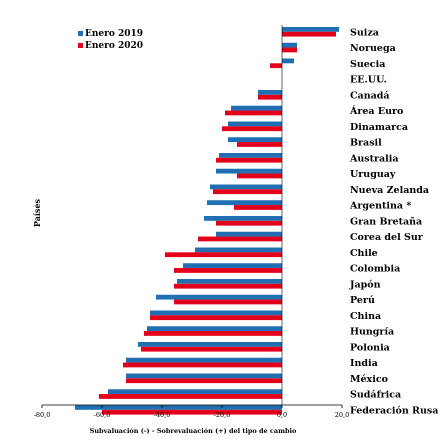 Image resolution: width=448 pixels, height=448 pixels. Describe the element at coordinates (37, 212) in the screenshot. I see `y-axis-title: Países` at that location.